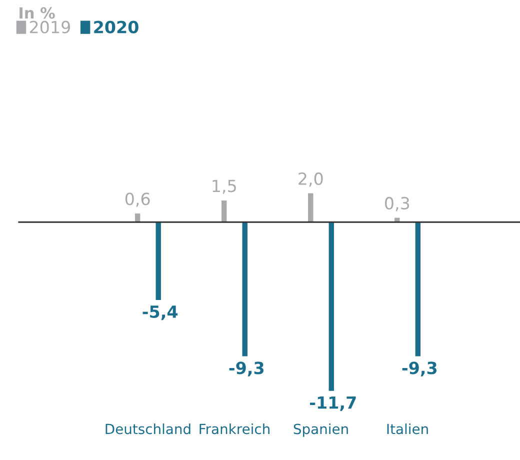  Describe the element at coordinates (333, 404) in the screenshot. I see `data-label: -11,7` at that location.